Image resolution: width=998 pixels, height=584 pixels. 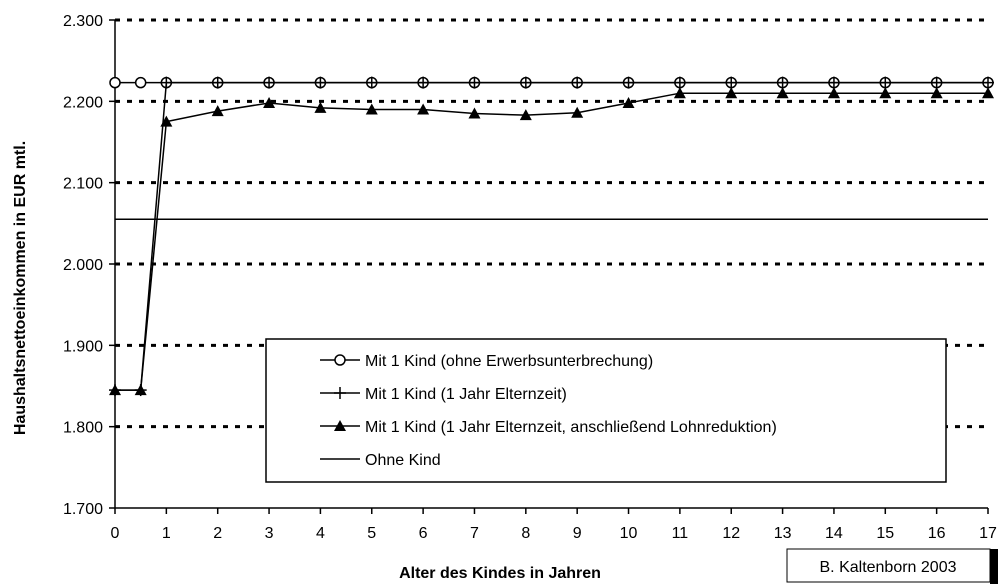 What do you see at coordinates (83, 509) in the screenshot?
I see `y-tick-label-0: 1.700` at bounding box center [83, 509].